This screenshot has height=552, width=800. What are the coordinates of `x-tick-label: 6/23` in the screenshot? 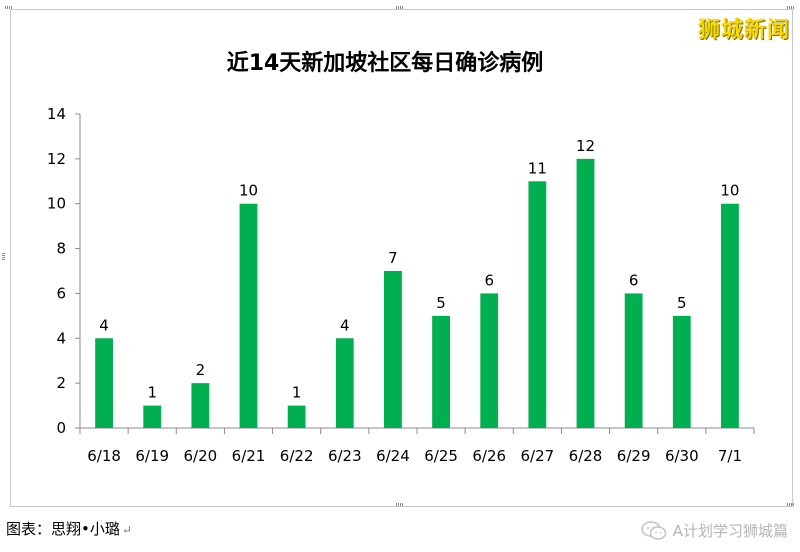 It's located at (345, 456).